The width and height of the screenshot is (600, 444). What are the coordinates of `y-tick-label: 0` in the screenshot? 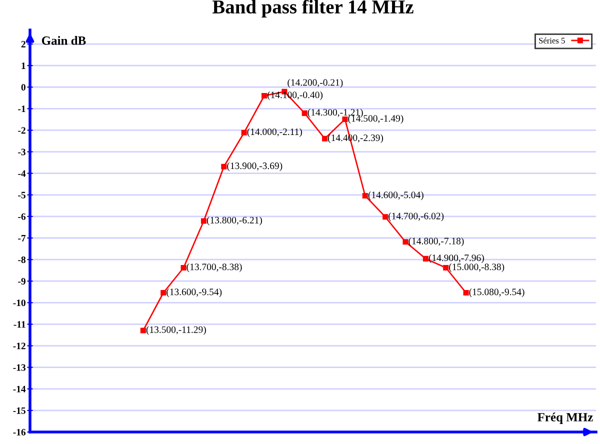 It's located at (23, 87).